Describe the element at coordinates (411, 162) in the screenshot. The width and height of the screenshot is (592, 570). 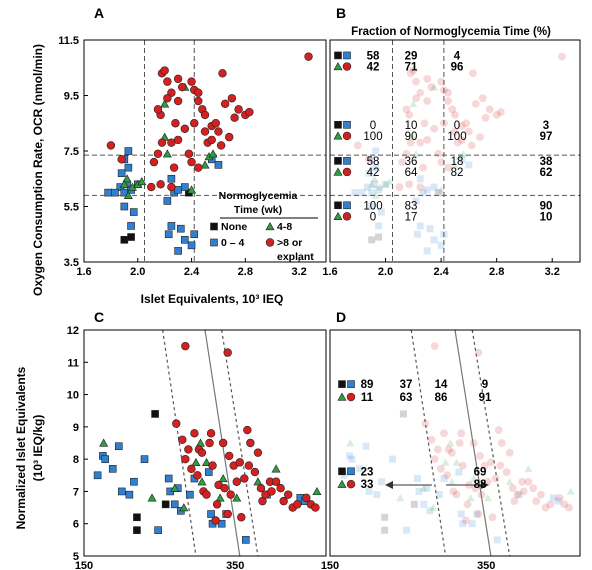
I see `table-cell: 36` at that location.